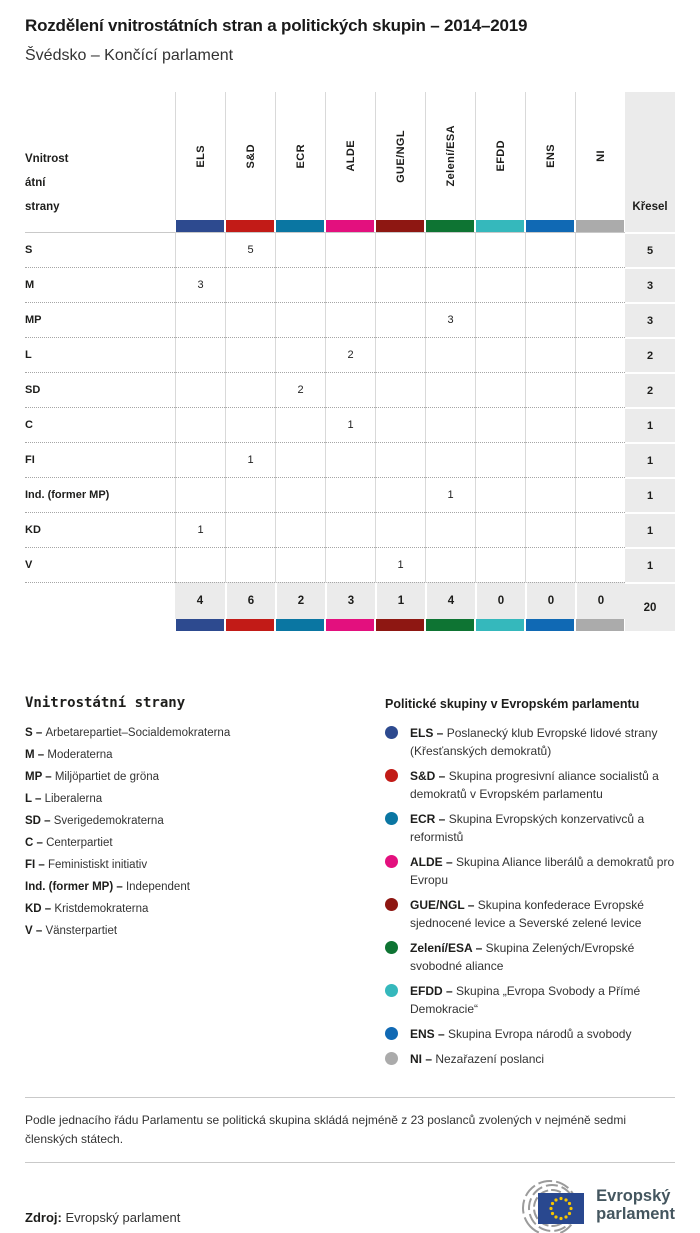 The width and height of the screenshot is (700, 1233). What do you see at coordinates (250, 156) in the screenshot?
I see `group-column-header: S&D` at bounding box center [250, 156].